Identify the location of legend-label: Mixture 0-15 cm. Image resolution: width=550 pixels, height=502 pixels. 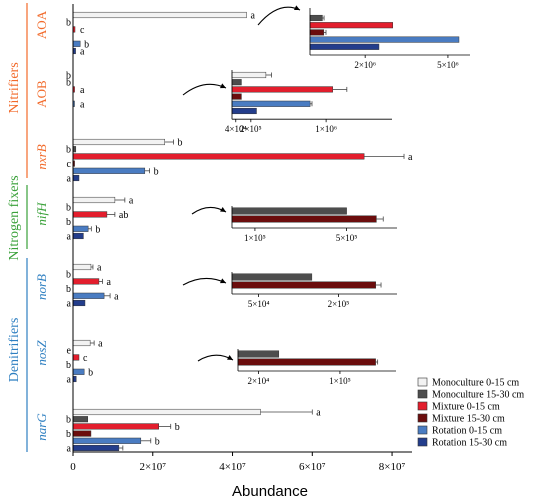
(466, 407).